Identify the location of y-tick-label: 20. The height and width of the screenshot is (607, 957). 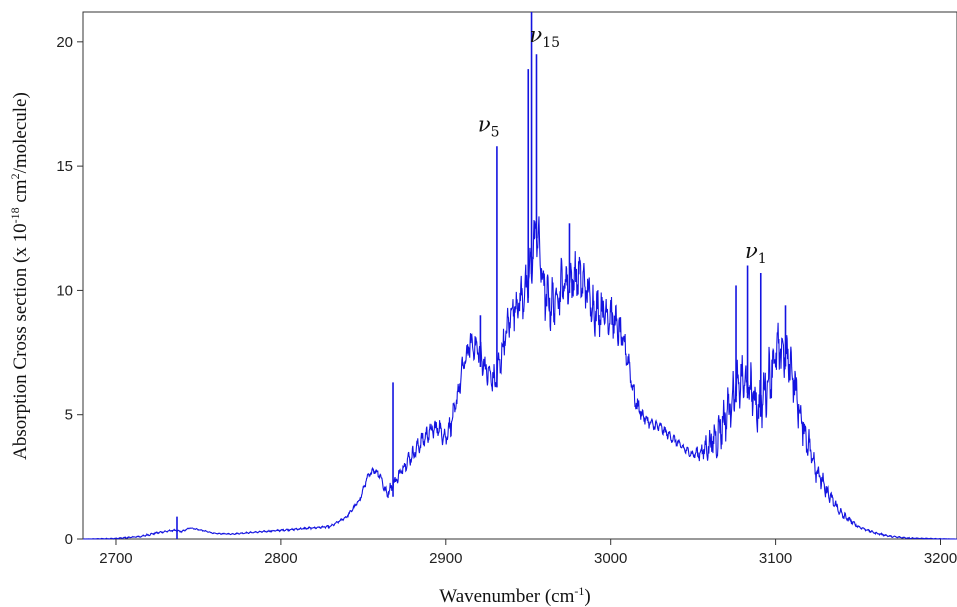
(64, 42).